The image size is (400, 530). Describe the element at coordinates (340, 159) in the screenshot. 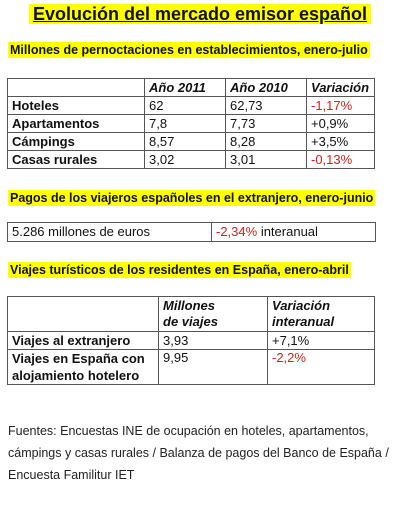

I see `cell-variation: -0,13%` at that location.